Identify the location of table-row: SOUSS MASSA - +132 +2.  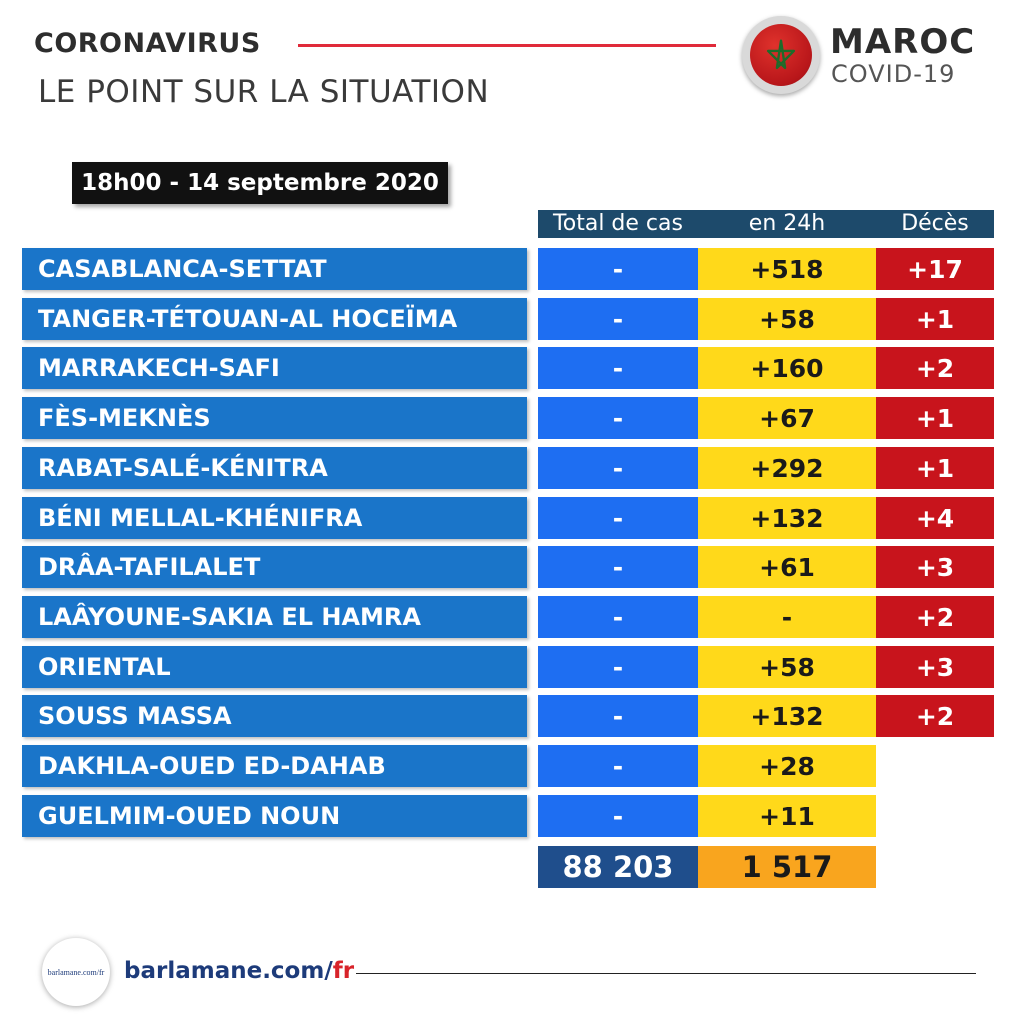
(512, 716).